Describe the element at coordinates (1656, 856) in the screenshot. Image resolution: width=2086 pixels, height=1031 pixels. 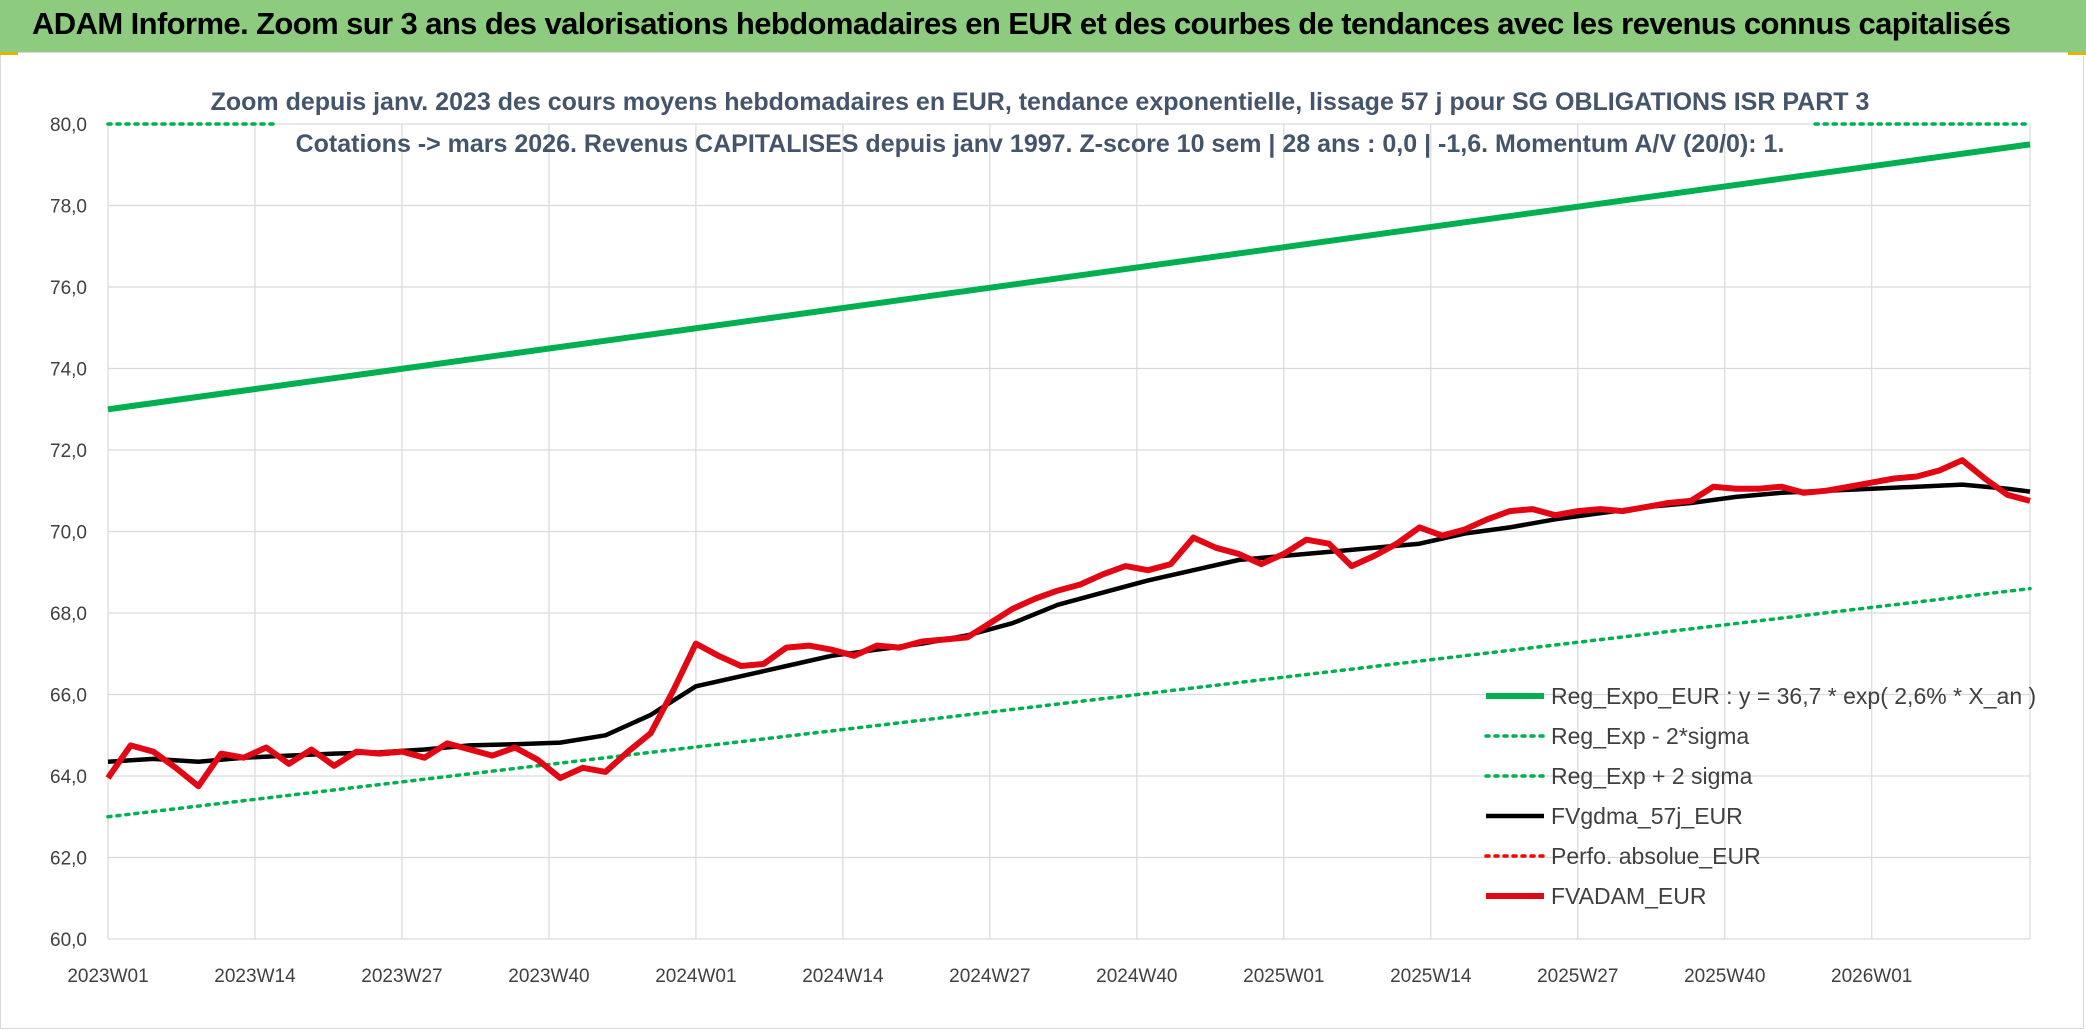
I see `legend-label: Perfo. absolue_EUR` at that location.